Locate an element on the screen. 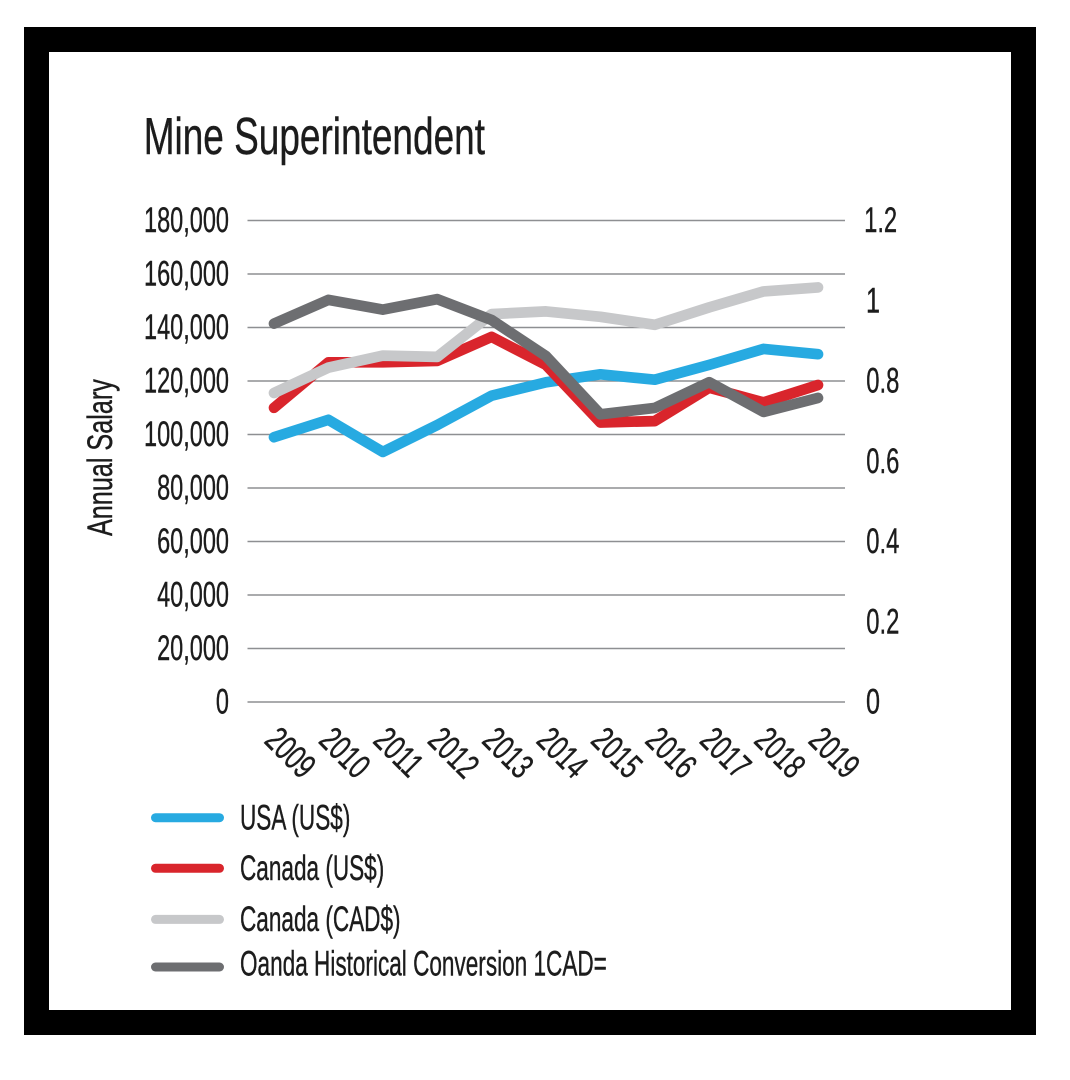 The height and width of the screenshot is (1080, 1070). svg-text: 0.2 is located at coordinates (882, 622).